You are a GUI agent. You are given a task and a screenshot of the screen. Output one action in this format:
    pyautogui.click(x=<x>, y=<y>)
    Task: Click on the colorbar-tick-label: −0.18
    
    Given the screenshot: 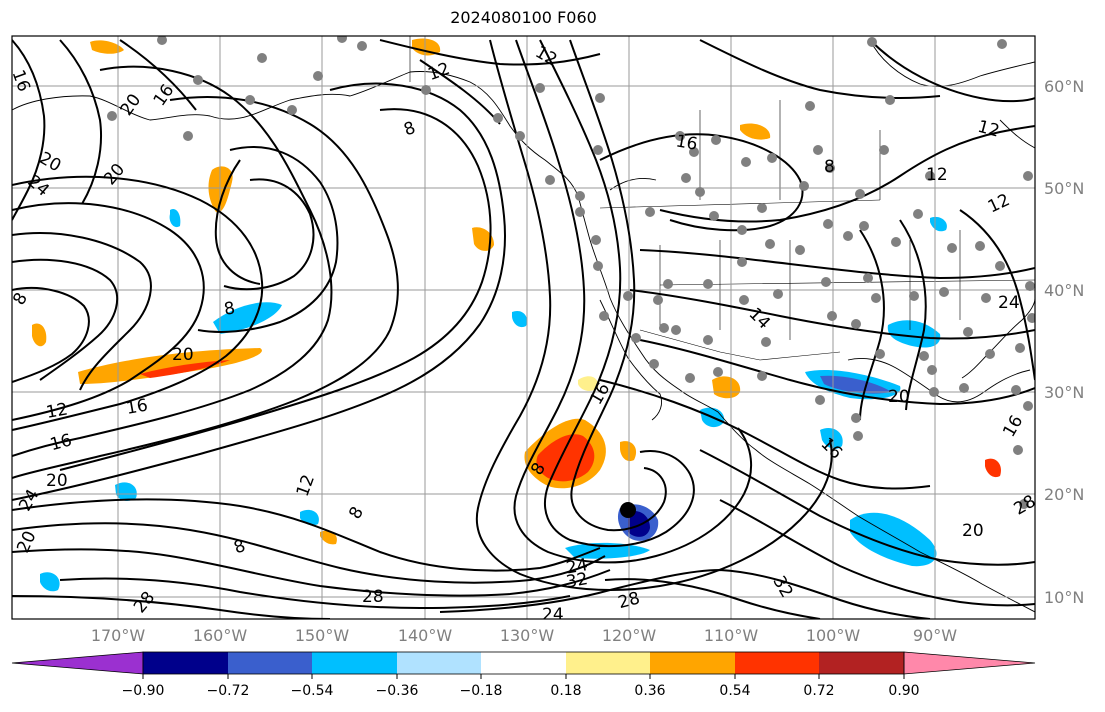 What is the action you would take?
    pyautogui.click(x=481, y=691)
    